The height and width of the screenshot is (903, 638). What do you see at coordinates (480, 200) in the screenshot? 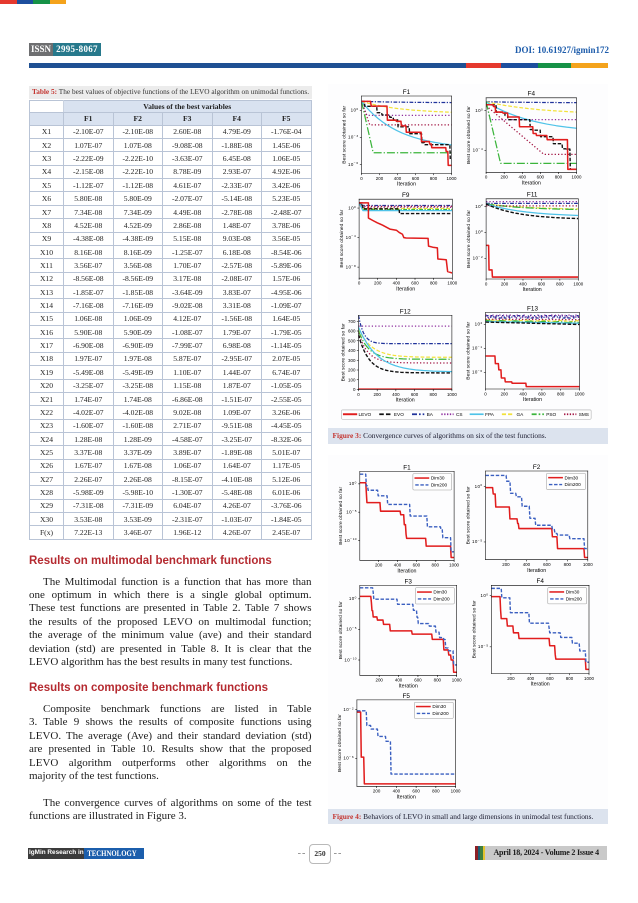
I see `svg-text: 1 0 2` at bounding box center [480, 200].